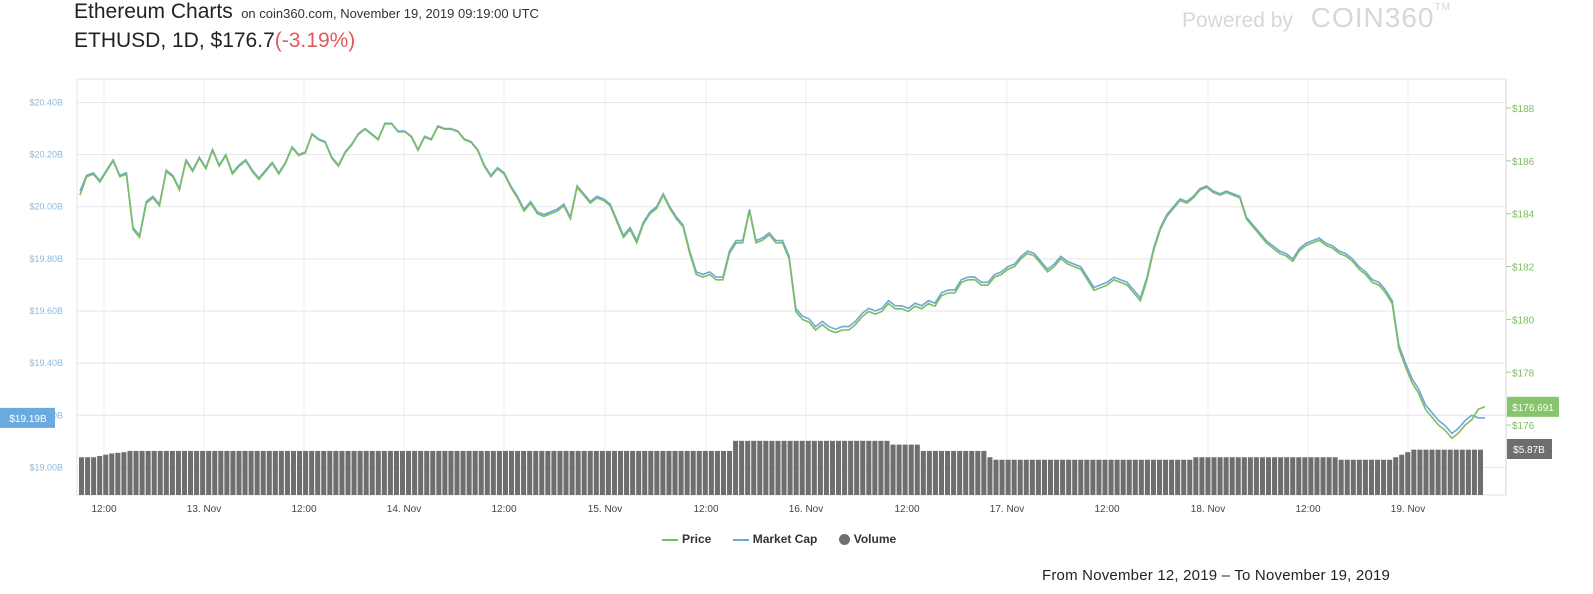  I want to click on powered-by-text: Powered by, so click(1237, 20).